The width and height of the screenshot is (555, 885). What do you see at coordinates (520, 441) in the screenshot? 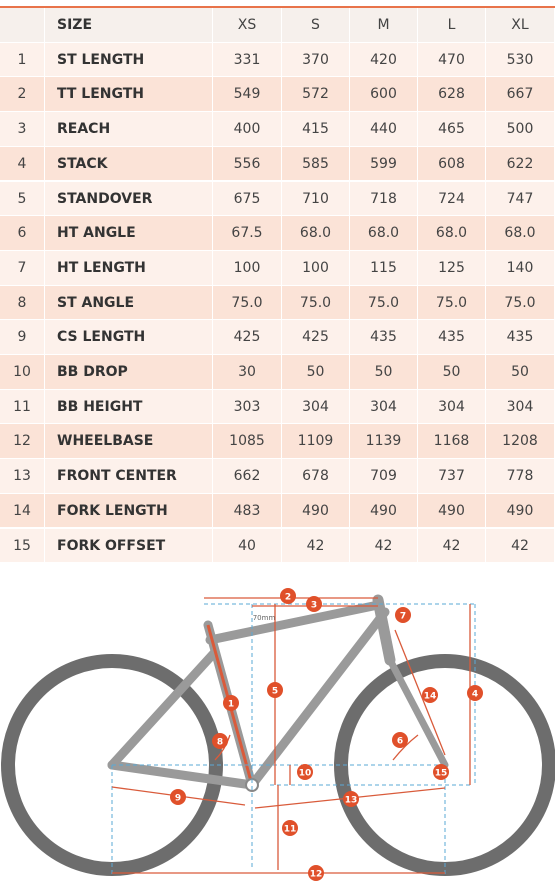
I see `table-cell: 1208` at bounding box center [520, 441].